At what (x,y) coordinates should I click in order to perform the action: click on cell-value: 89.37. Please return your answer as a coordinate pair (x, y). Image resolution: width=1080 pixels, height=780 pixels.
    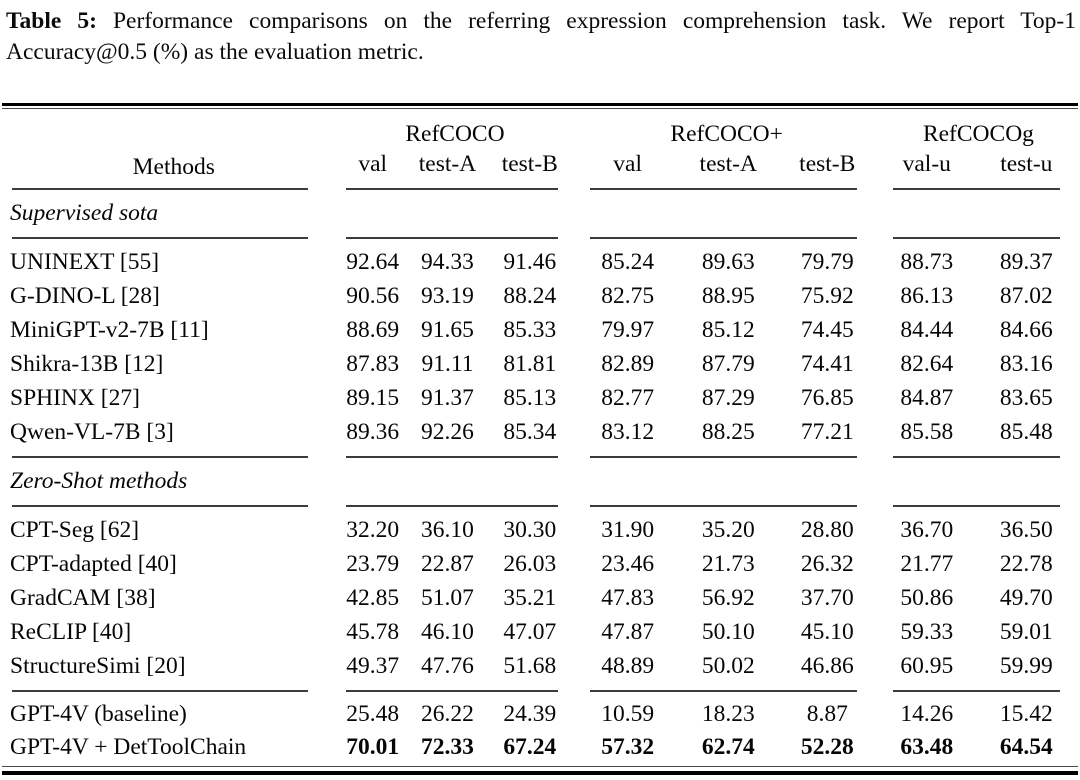
    Looking at the image, I should click on (1026, 261).